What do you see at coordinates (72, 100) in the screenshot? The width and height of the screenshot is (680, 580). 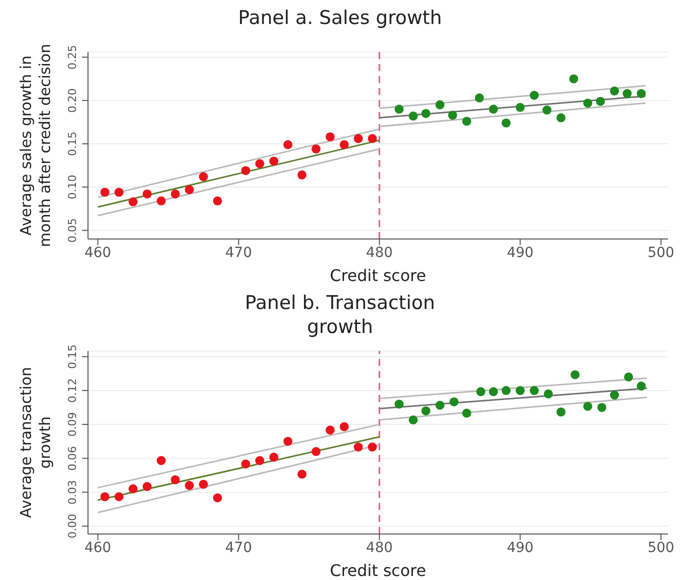 I see `y-tick-label: 0.20` at bounding box center [72, 100].